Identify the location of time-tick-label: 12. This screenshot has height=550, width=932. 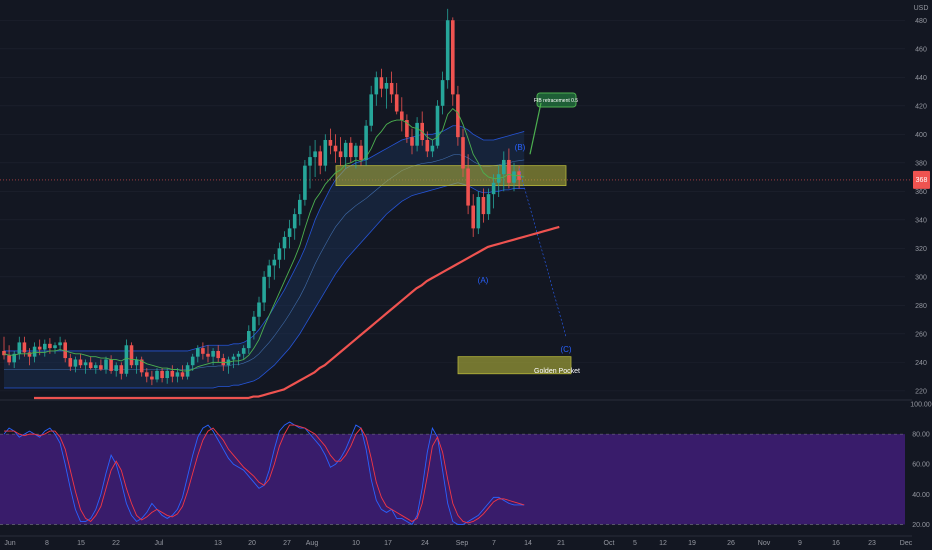
(663, 543).